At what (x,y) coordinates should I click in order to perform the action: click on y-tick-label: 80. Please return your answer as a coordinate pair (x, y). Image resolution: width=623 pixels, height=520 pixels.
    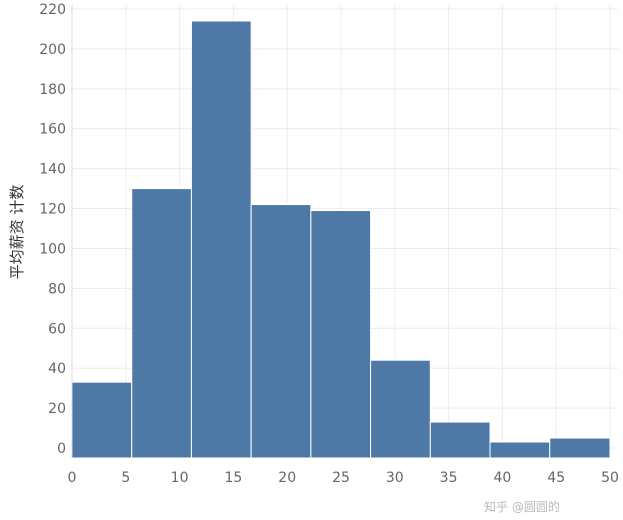
    Looking at the image, I should click on (57, 289).